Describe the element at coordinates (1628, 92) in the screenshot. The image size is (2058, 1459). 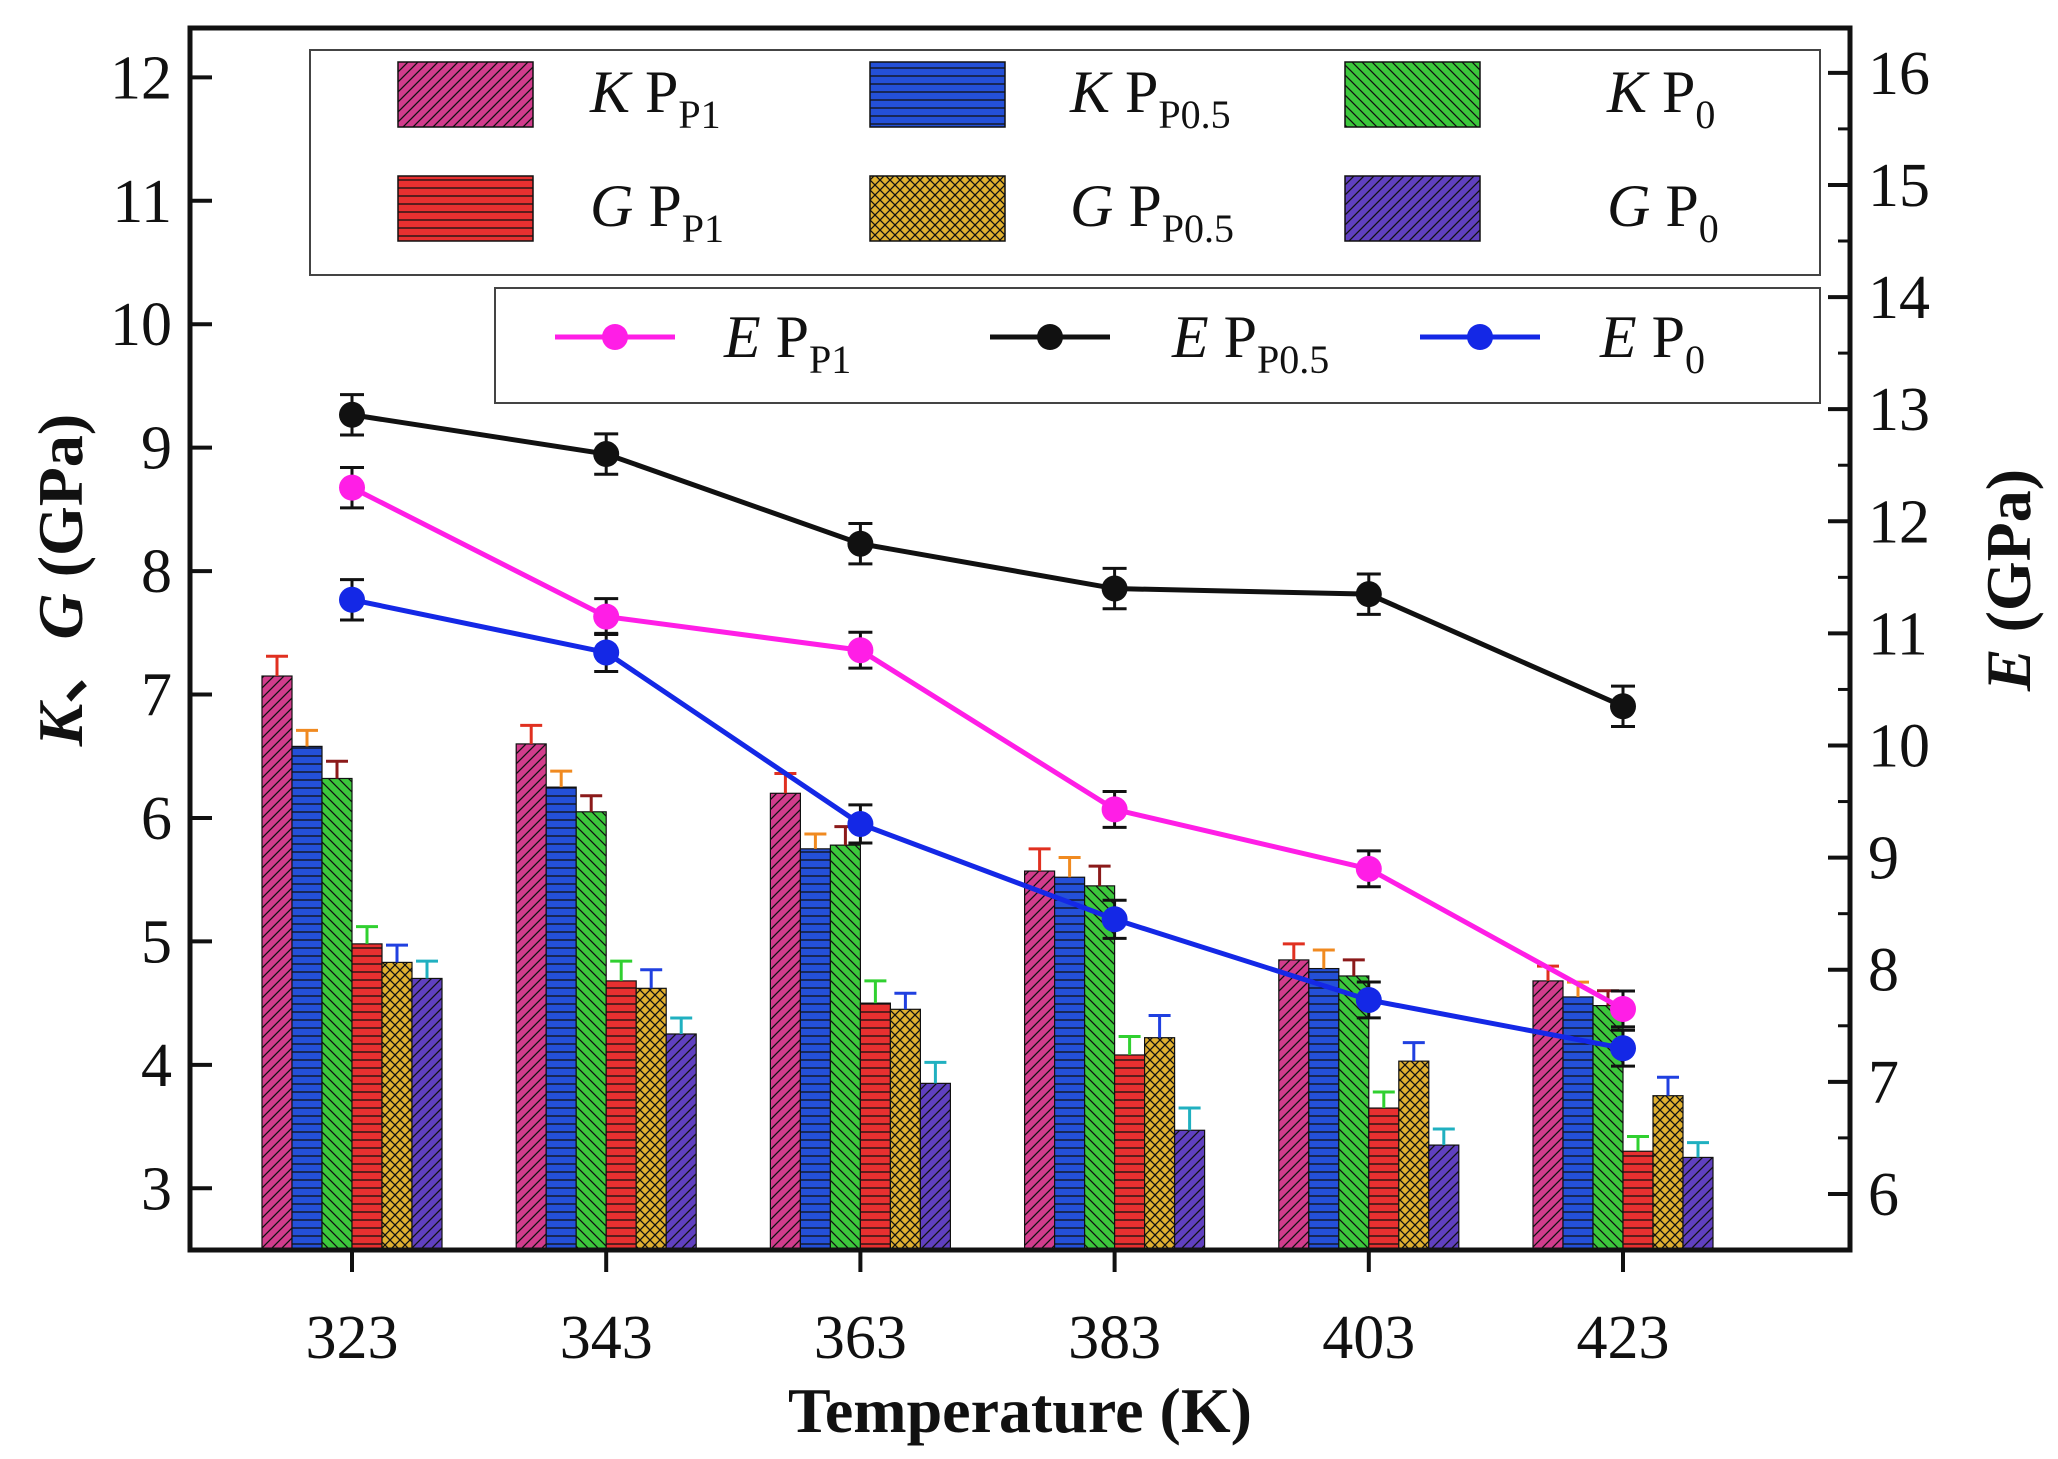
I see `legend-prop: K` at that location.